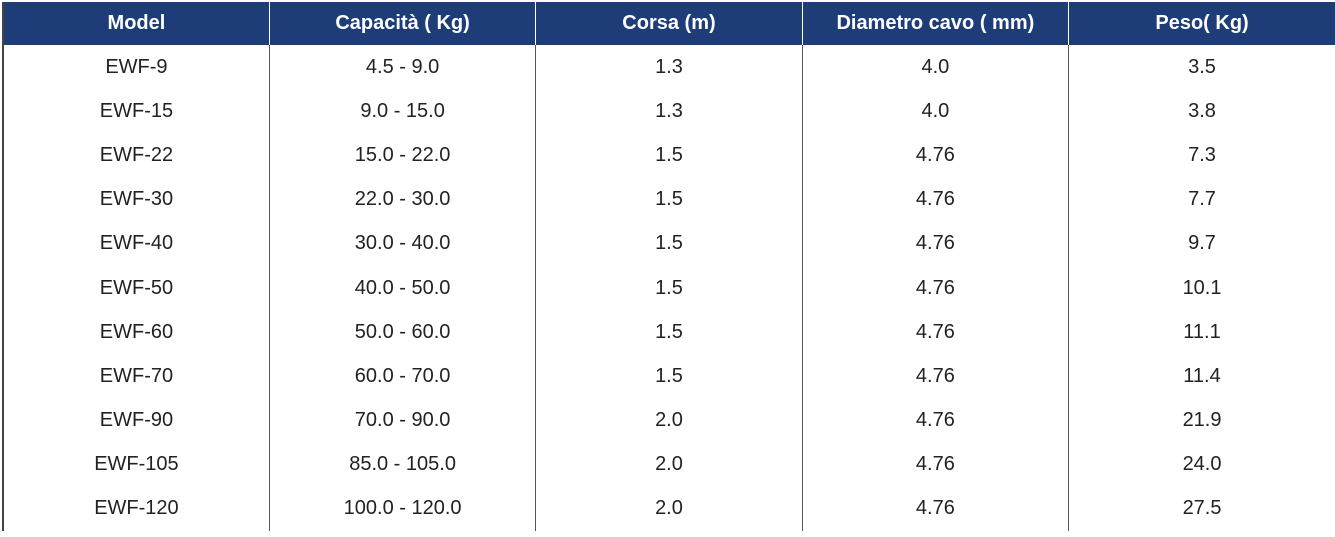 Image resolution: width=1335 pixels, height=537 pixels. Describe the element at coordinates (136, 199) in the screenshot. I see `table-cell: EWF-30` at that location.